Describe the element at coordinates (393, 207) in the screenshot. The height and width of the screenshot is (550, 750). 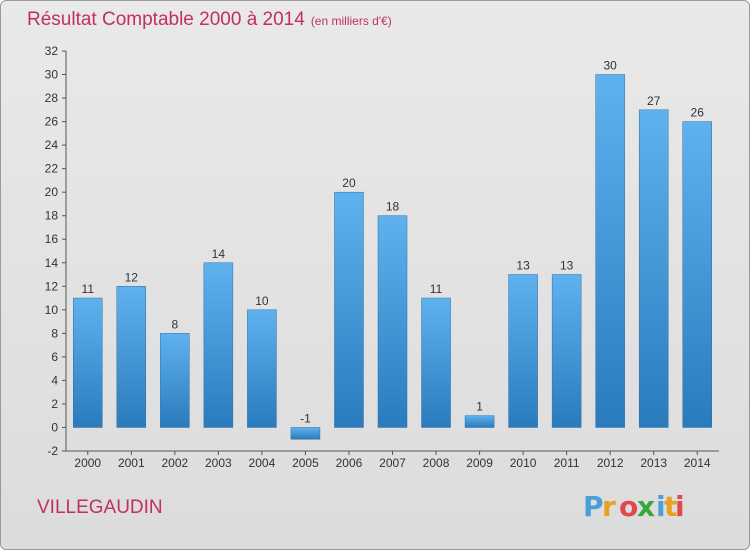
I see `bar-value-label: 18` at that location.